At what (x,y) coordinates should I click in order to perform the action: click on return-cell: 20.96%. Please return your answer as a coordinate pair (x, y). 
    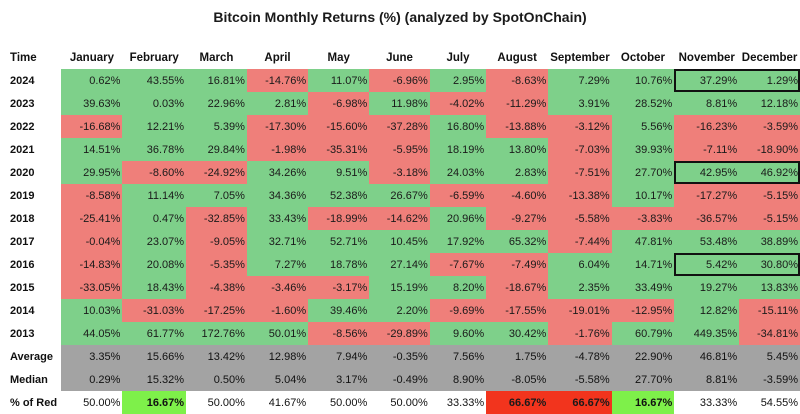
    Looking at the image, I should click on (458, 218).